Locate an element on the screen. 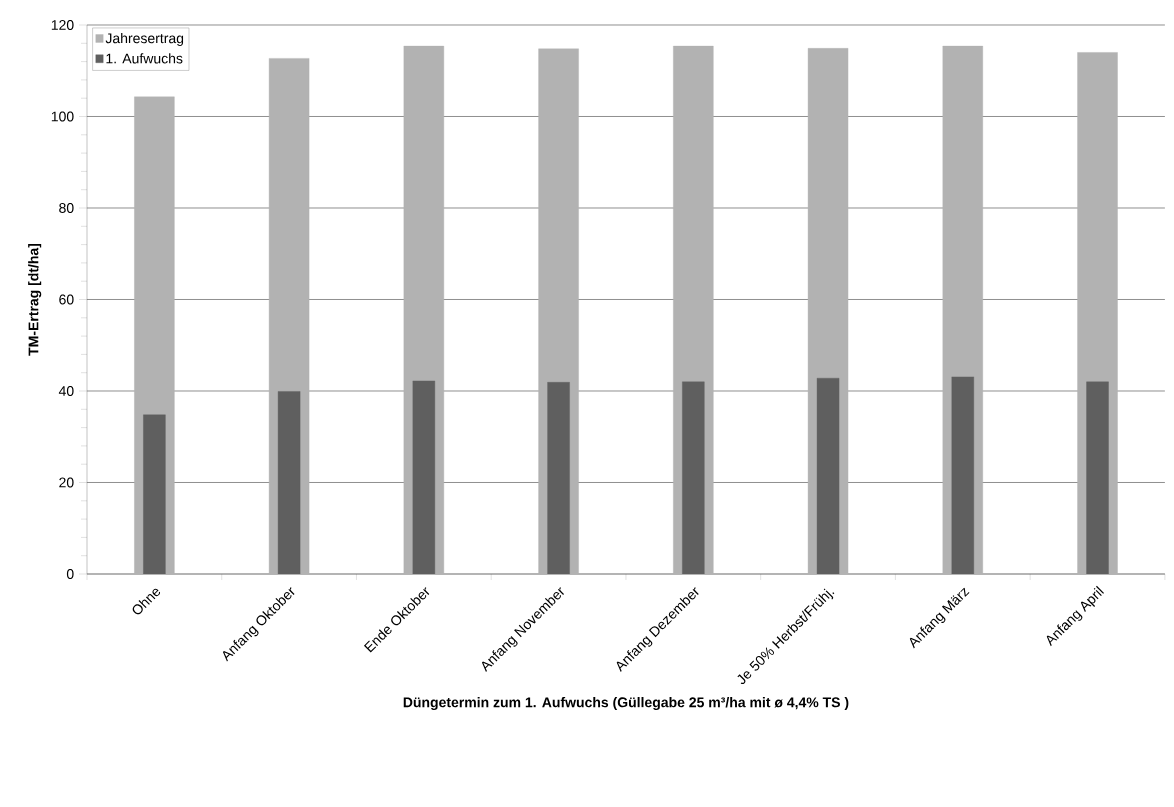 The width and height of the screenshot is (1174, 807). x-axis-title: Düngetermin zum 1. Aufwuchs (Güllegabe 25 m³/ha mit ø 4,4% TS ) is located at coordinates (626, 704).